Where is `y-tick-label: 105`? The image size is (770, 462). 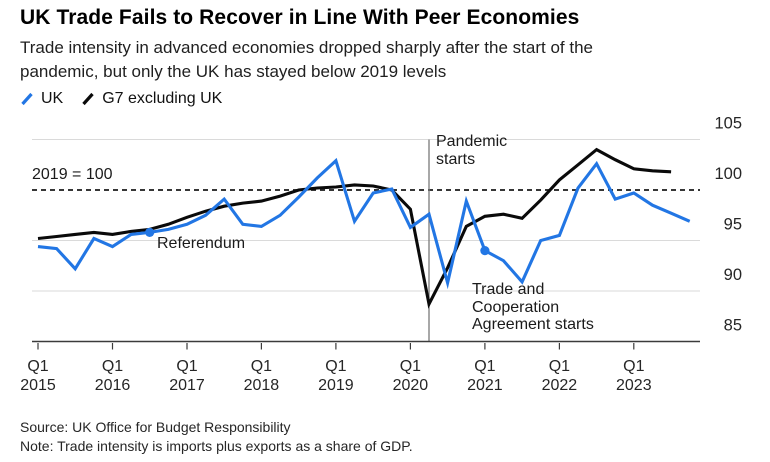
y-tick-label: 105 is located at coordinates (728, 124).